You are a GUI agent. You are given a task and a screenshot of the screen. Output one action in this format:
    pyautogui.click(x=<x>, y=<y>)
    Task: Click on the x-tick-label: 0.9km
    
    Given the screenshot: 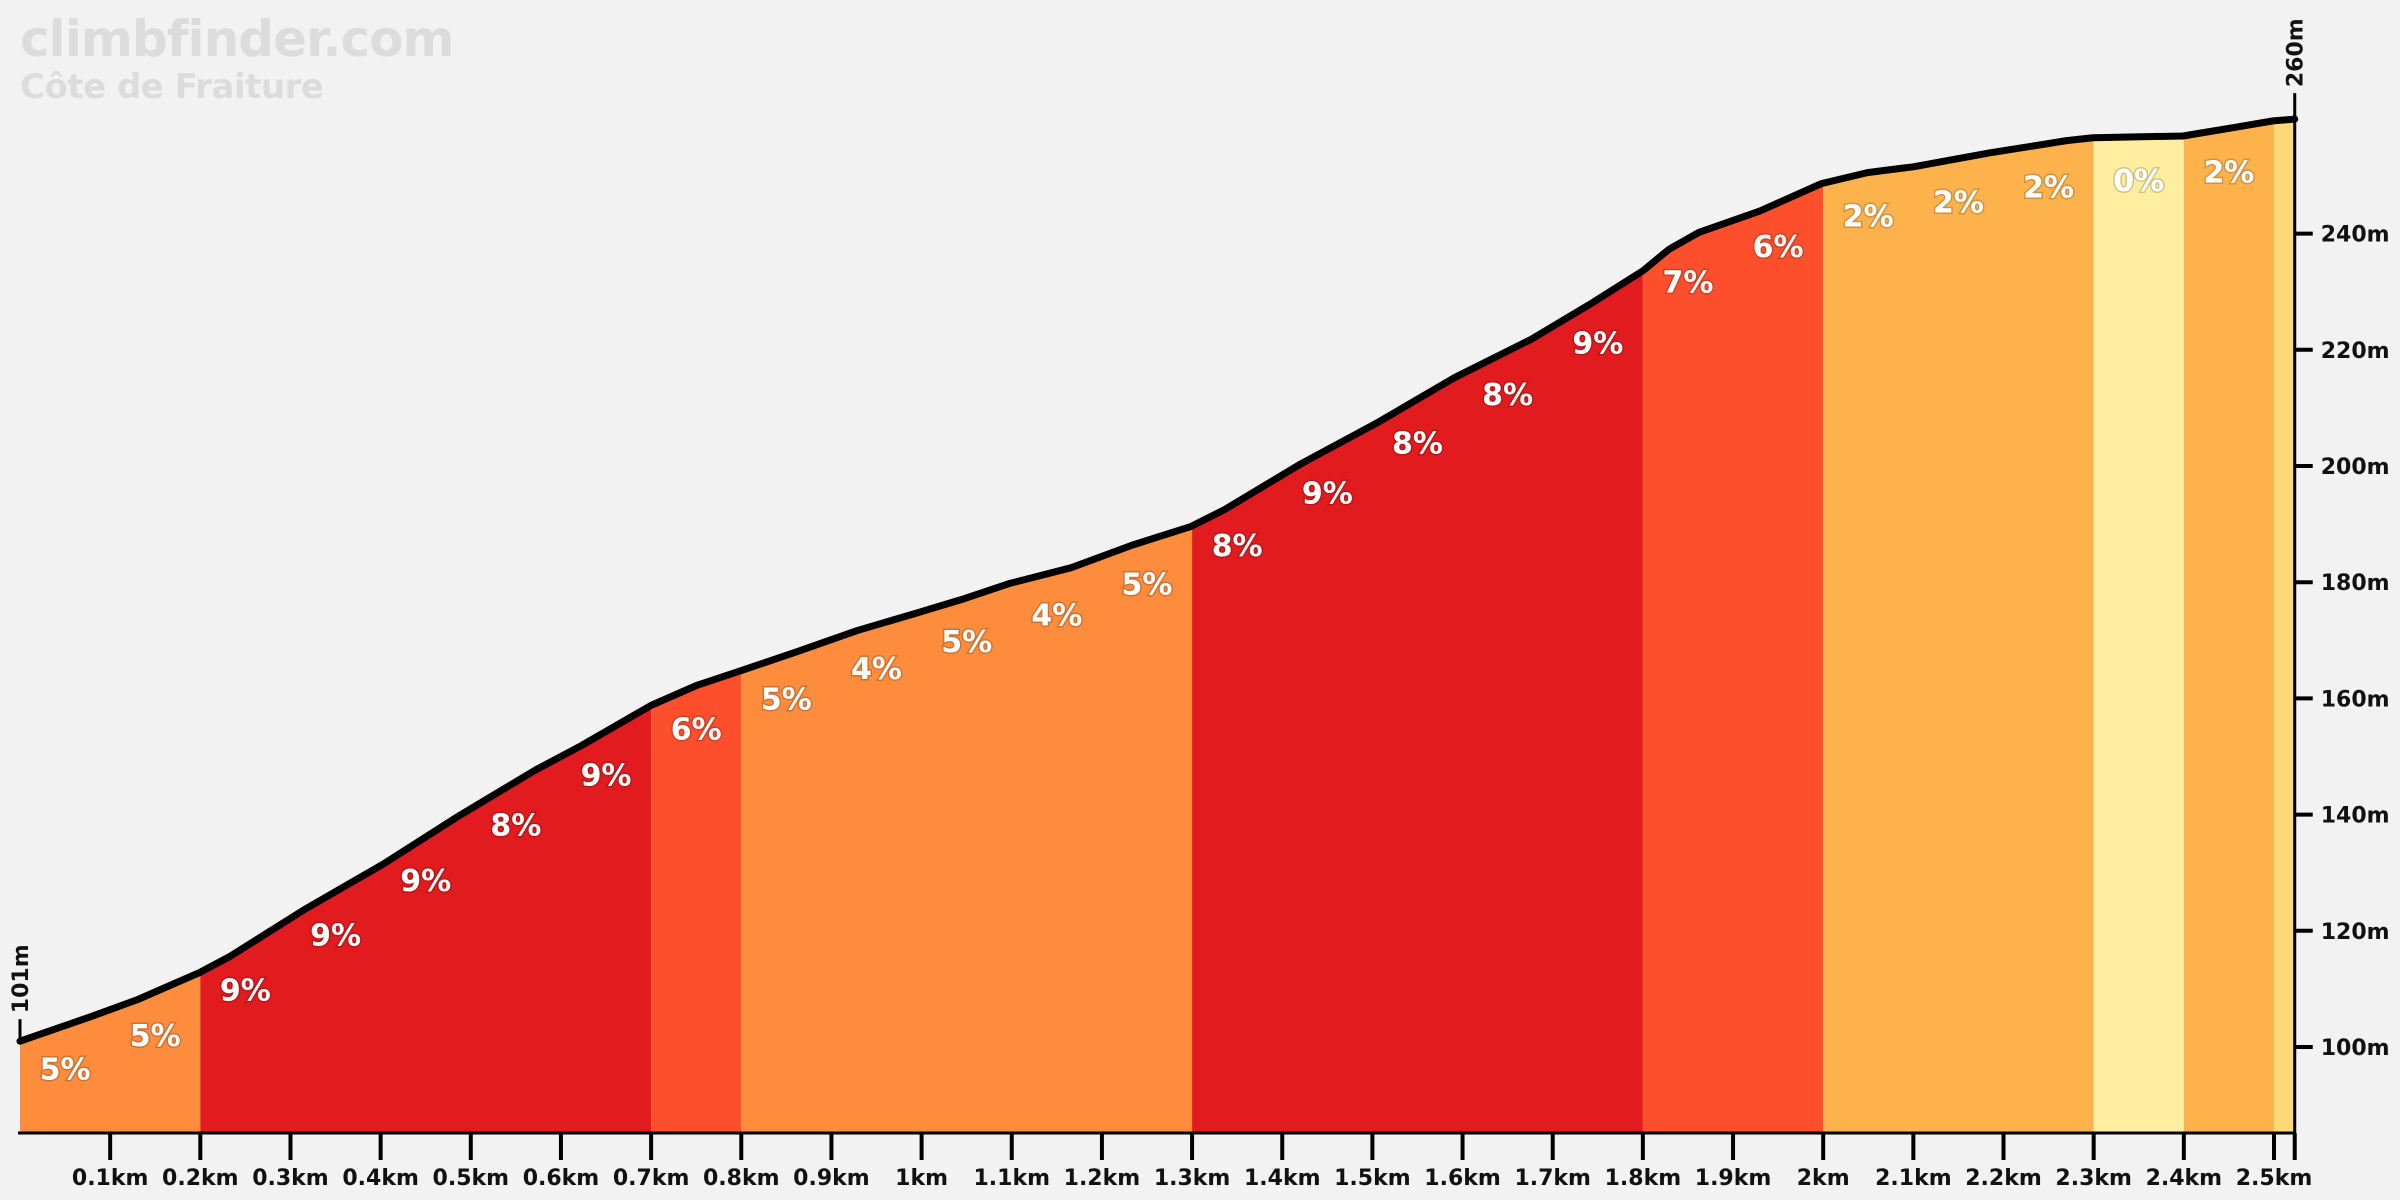 What is the action you would take?
    pyautogui.click(x=831, y=1178)
    